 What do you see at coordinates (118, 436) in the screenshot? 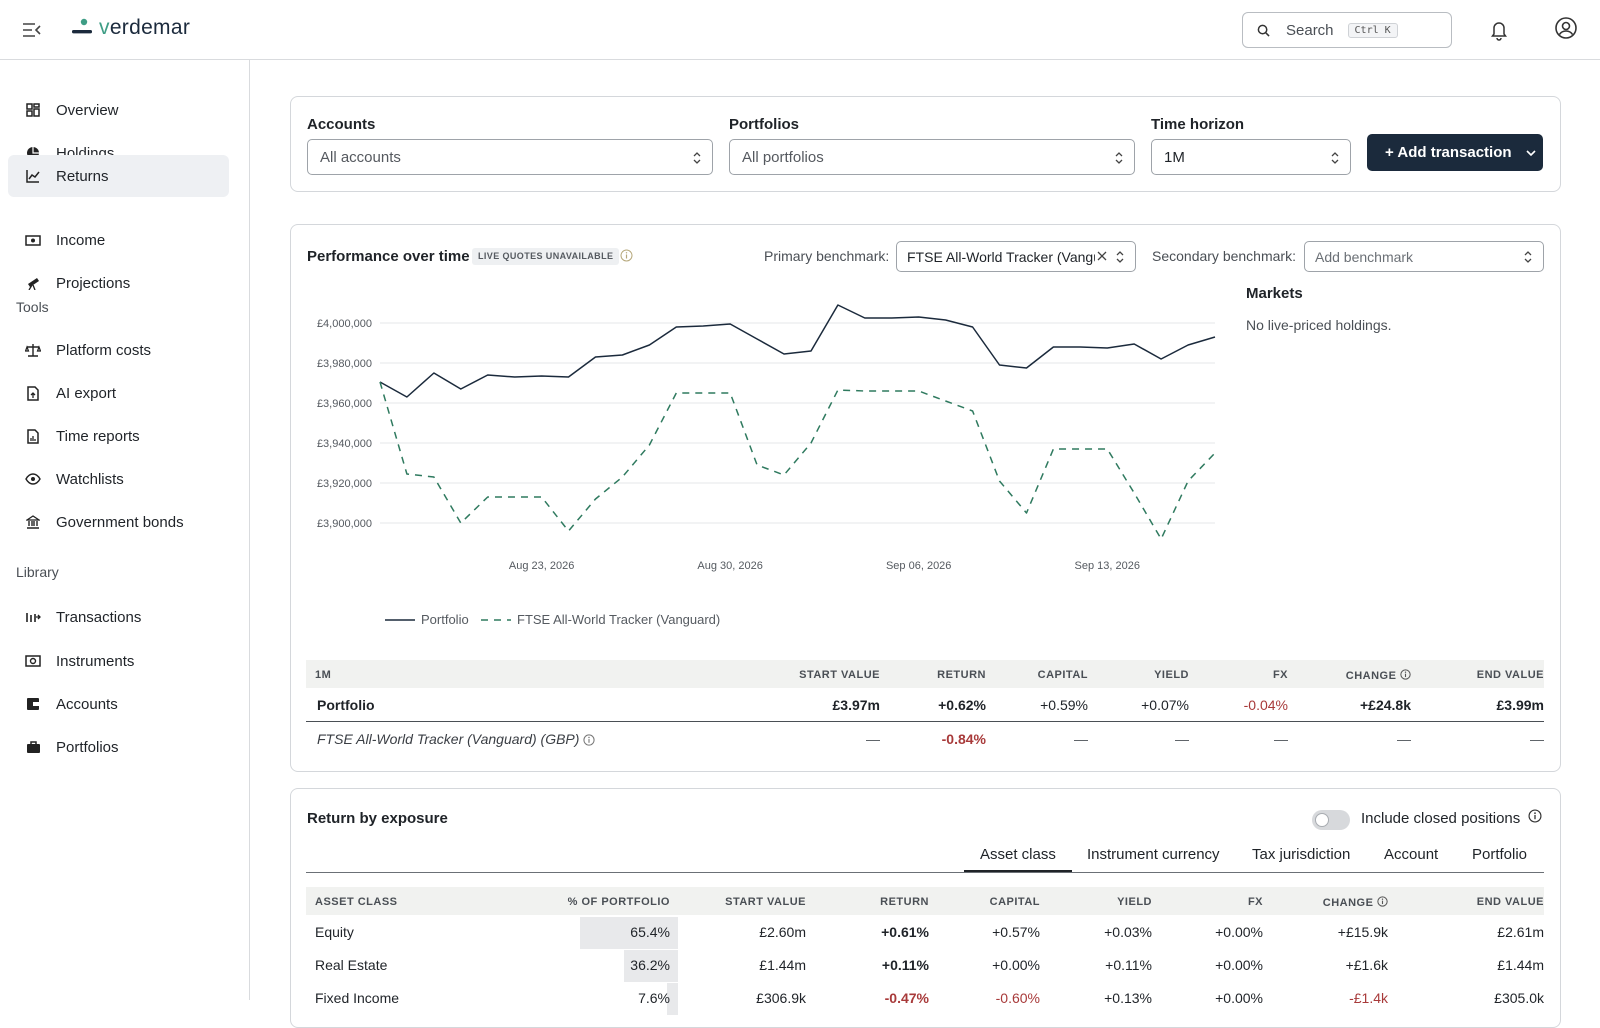
I see `sidebar-item-time-reports: Time reports` at bounding box center [118, 436].